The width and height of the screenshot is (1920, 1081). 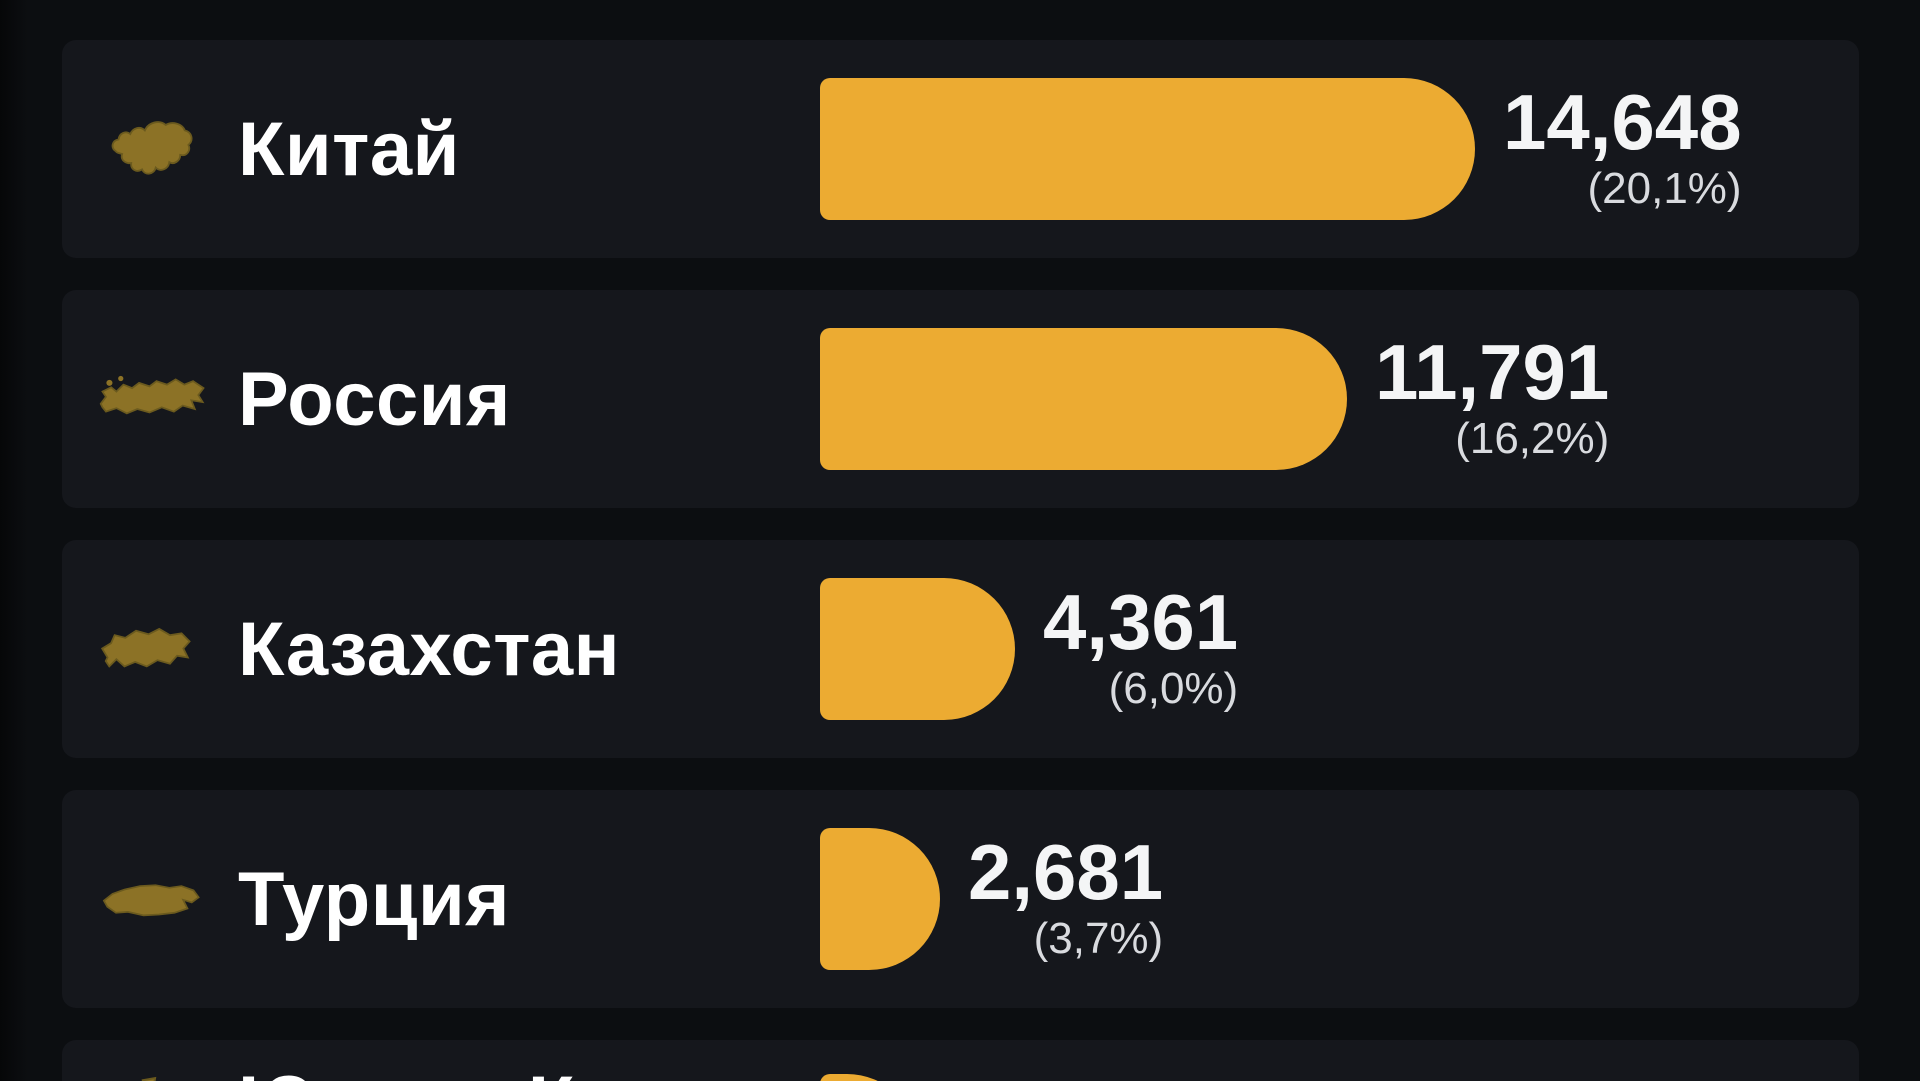 I want to click on russia-map-icon, so click(x=153, y=399).